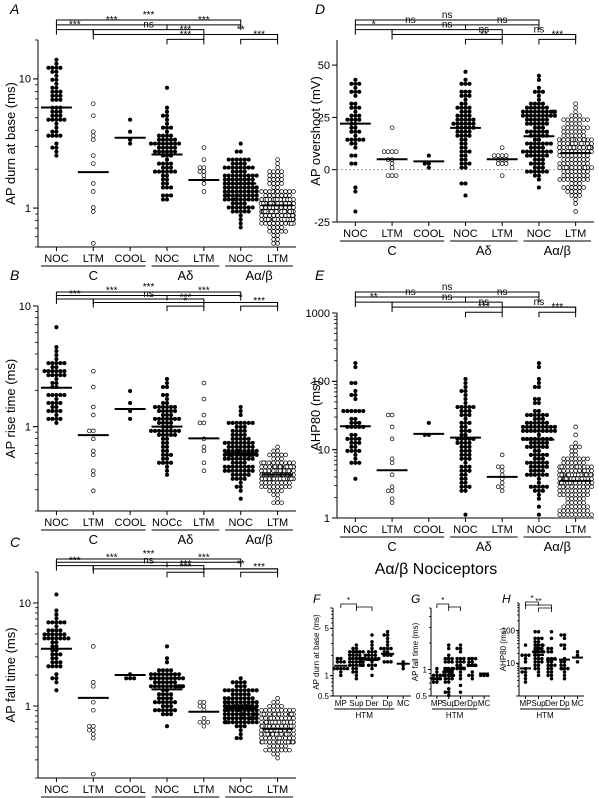  Describe the element at coordinates (577, 703) in the screenshot. I see `category-label-h-4: MC` at that location.